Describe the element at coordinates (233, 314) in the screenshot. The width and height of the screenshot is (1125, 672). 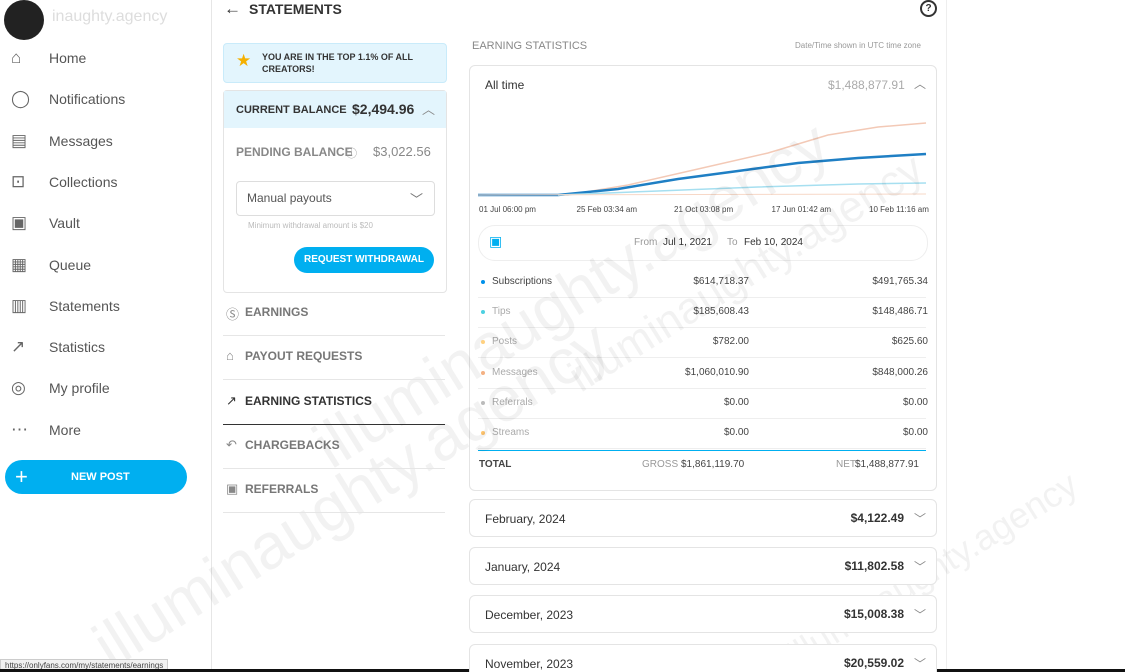
I see `menu-icon: Ⓢ` at that location.